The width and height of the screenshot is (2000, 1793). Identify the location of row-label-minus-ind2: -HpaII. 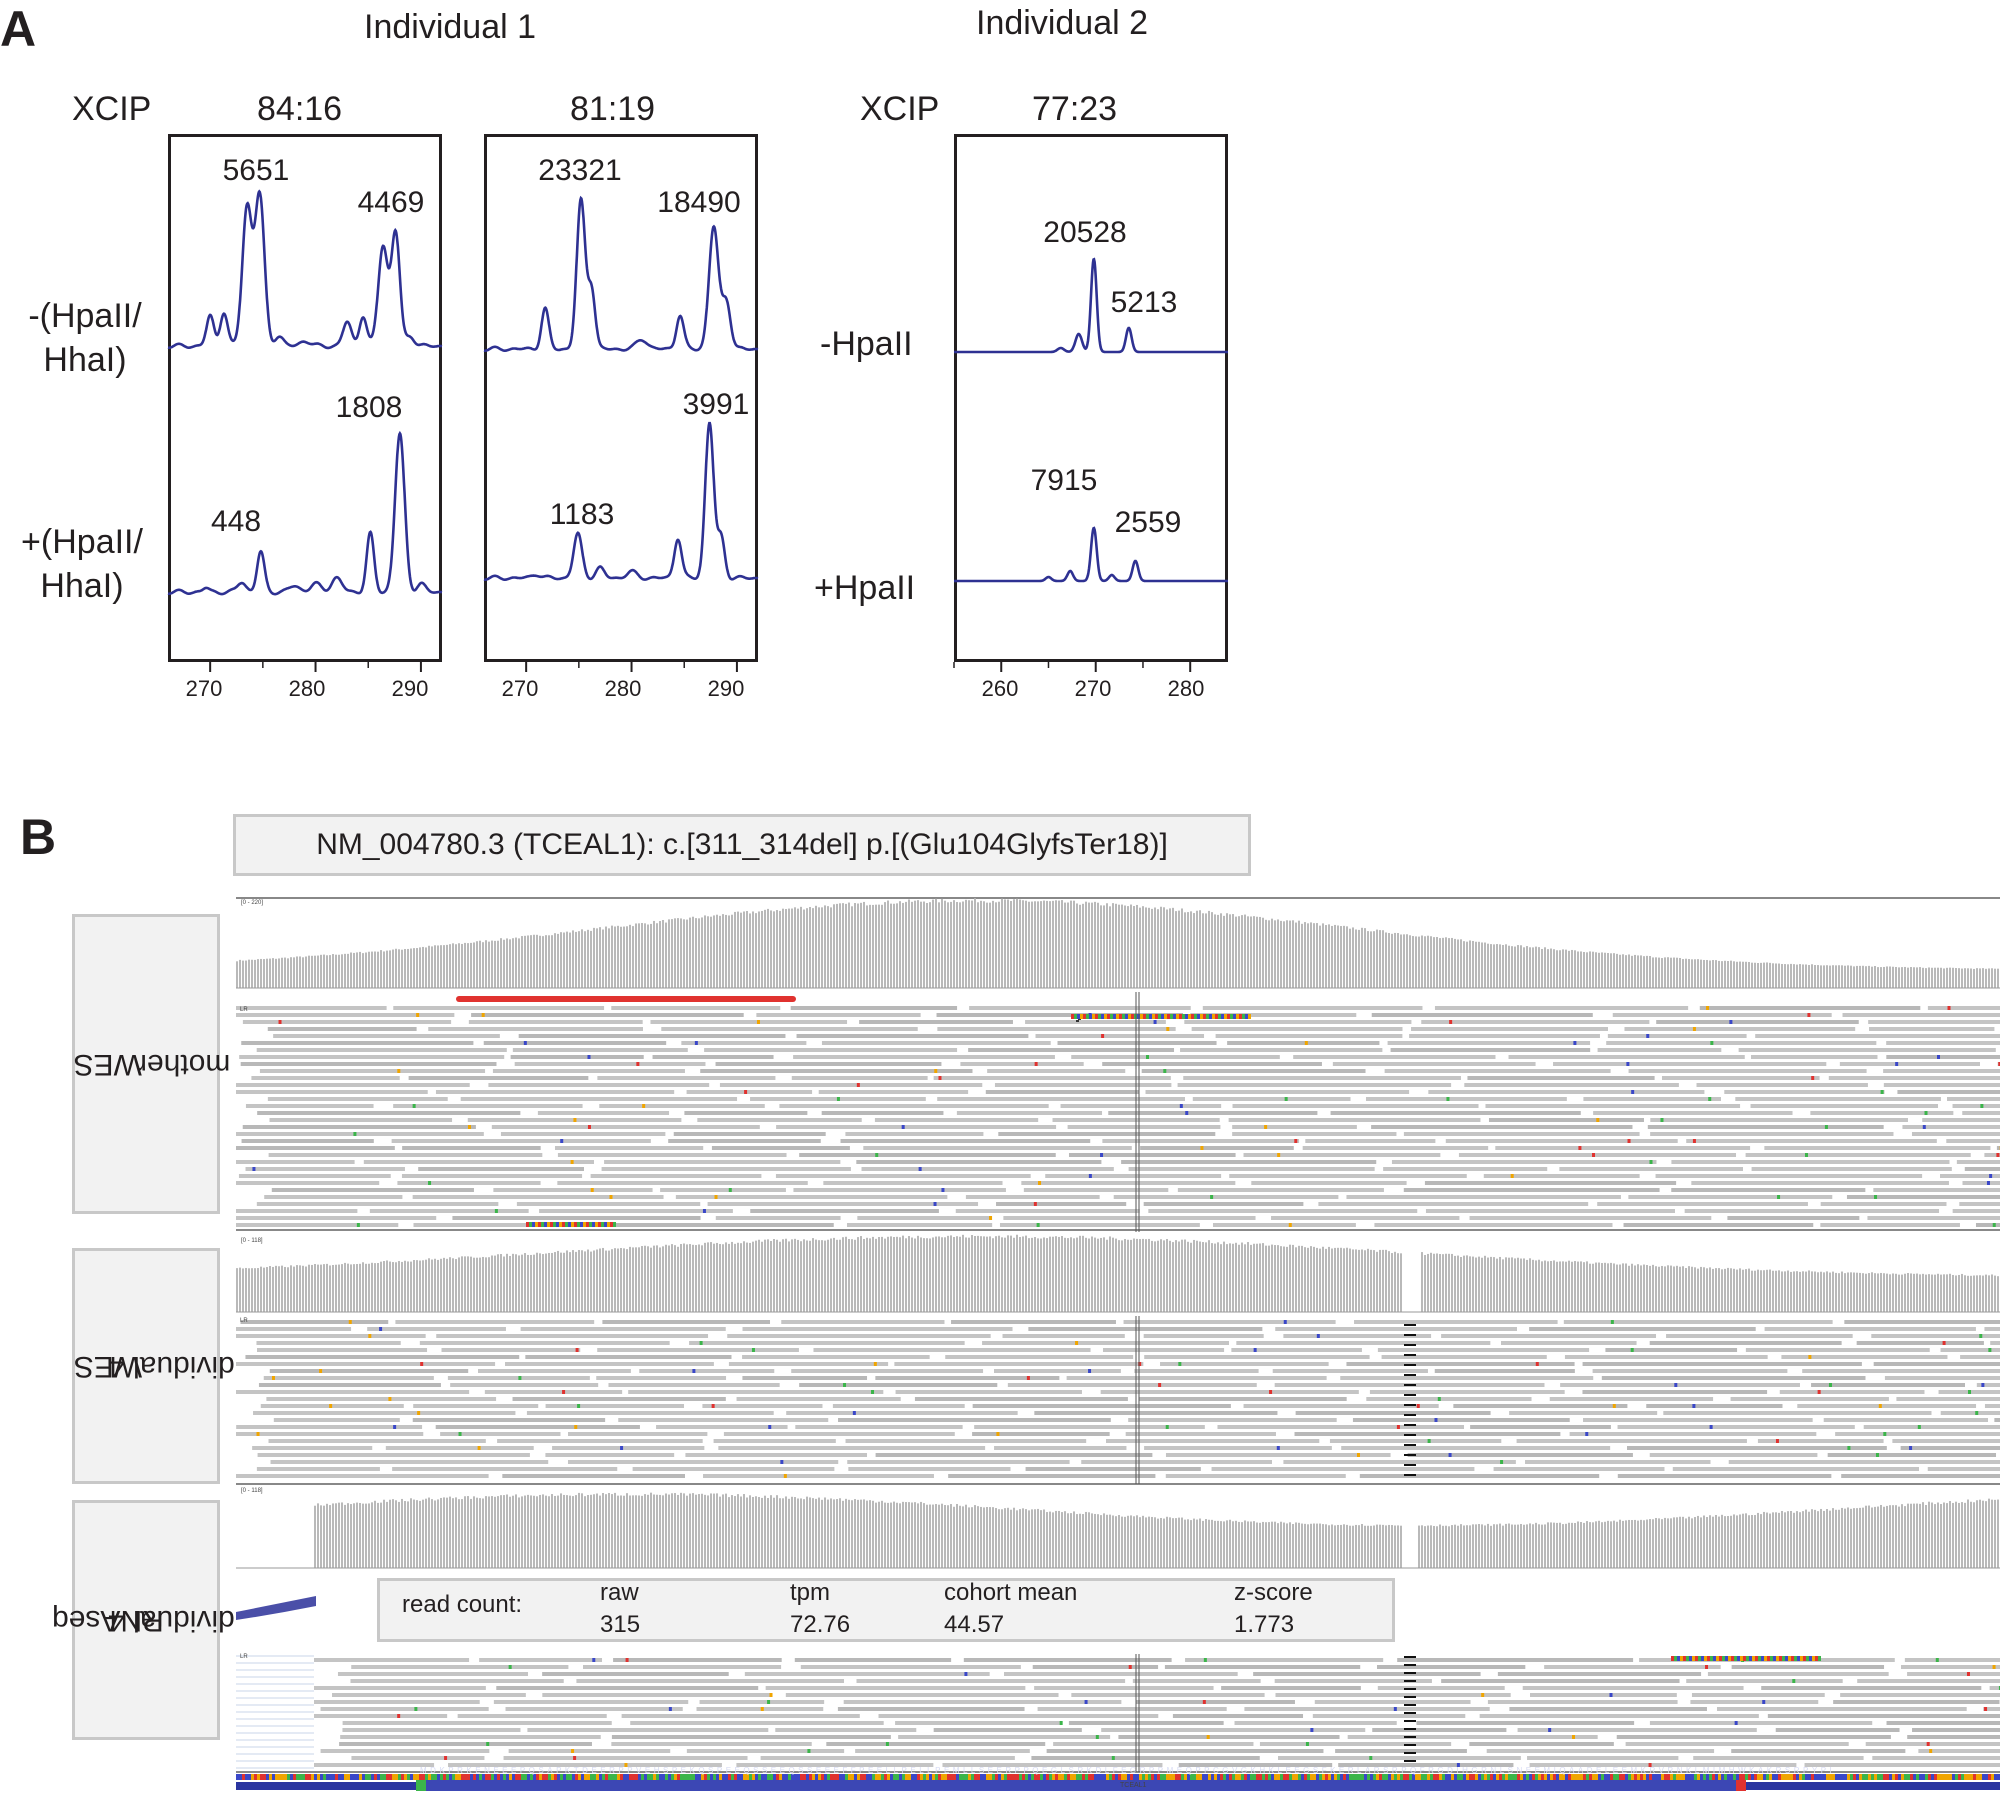
(866, 344).